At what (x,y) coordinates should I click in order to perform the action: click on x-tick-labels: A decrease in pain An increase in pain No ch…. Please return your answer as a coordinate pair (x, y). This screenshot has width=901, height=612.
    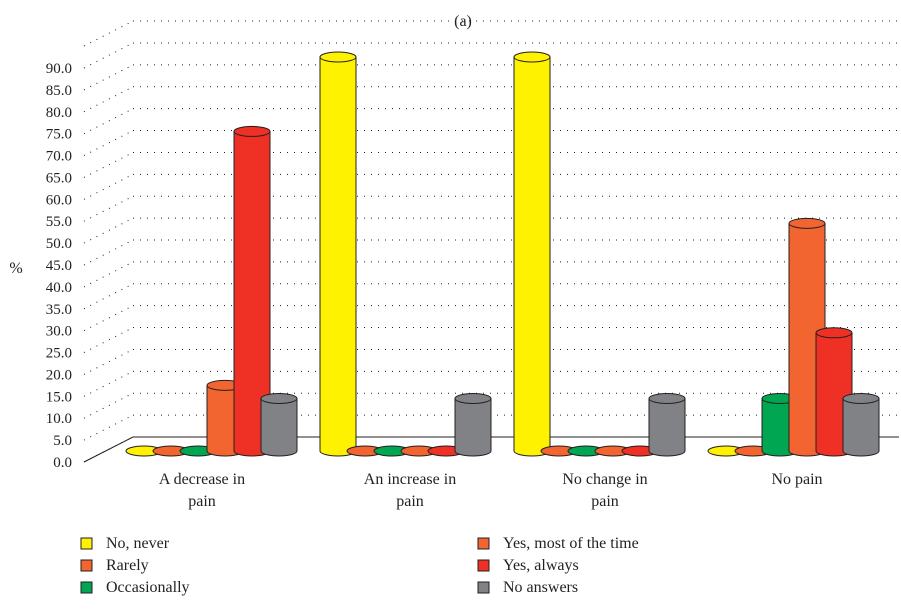
    Looking at the image, I should click on (491, 490).